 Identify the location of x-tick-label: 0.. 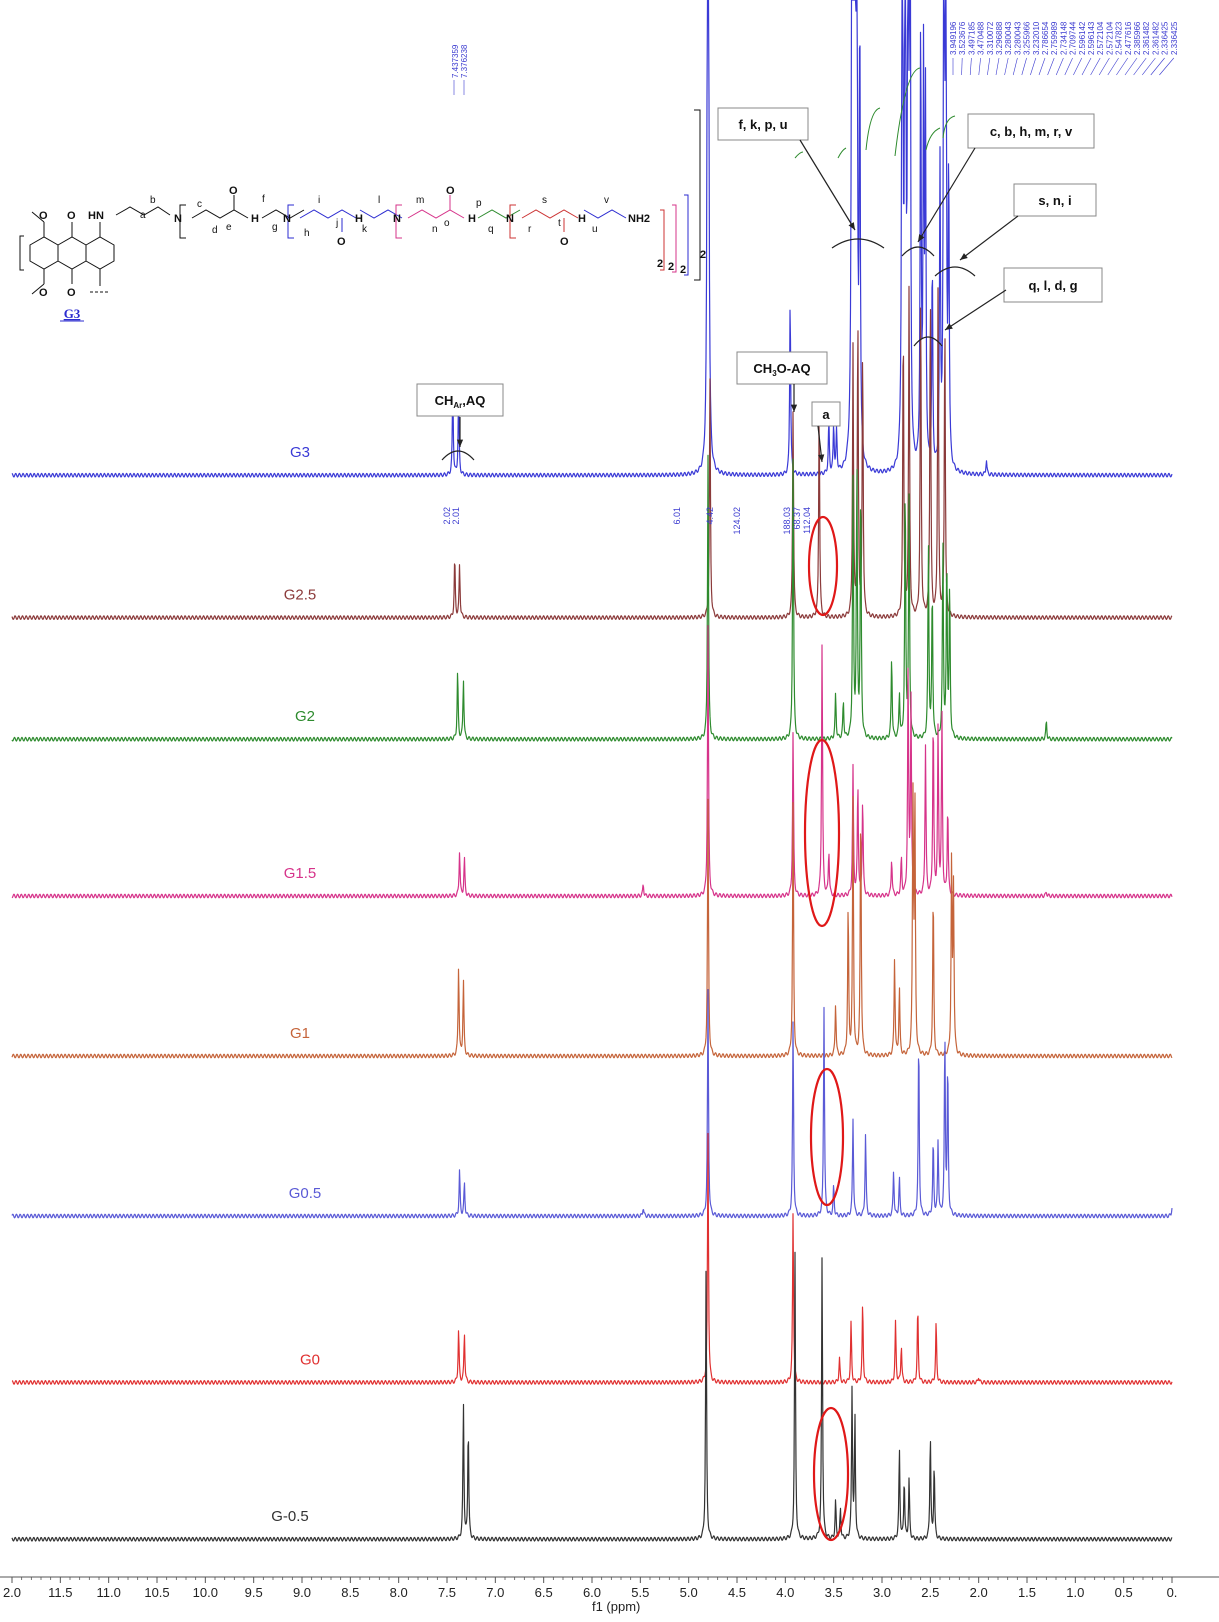
(1172, 1592).